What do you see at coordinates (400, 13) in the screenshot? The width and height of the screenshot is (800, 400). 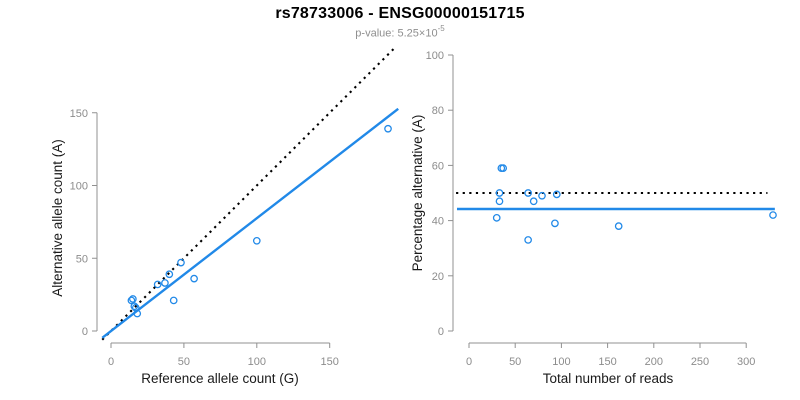 I see `chart-title: rs78733006 - ENSG00000151715` at bounding box center [400, 13].